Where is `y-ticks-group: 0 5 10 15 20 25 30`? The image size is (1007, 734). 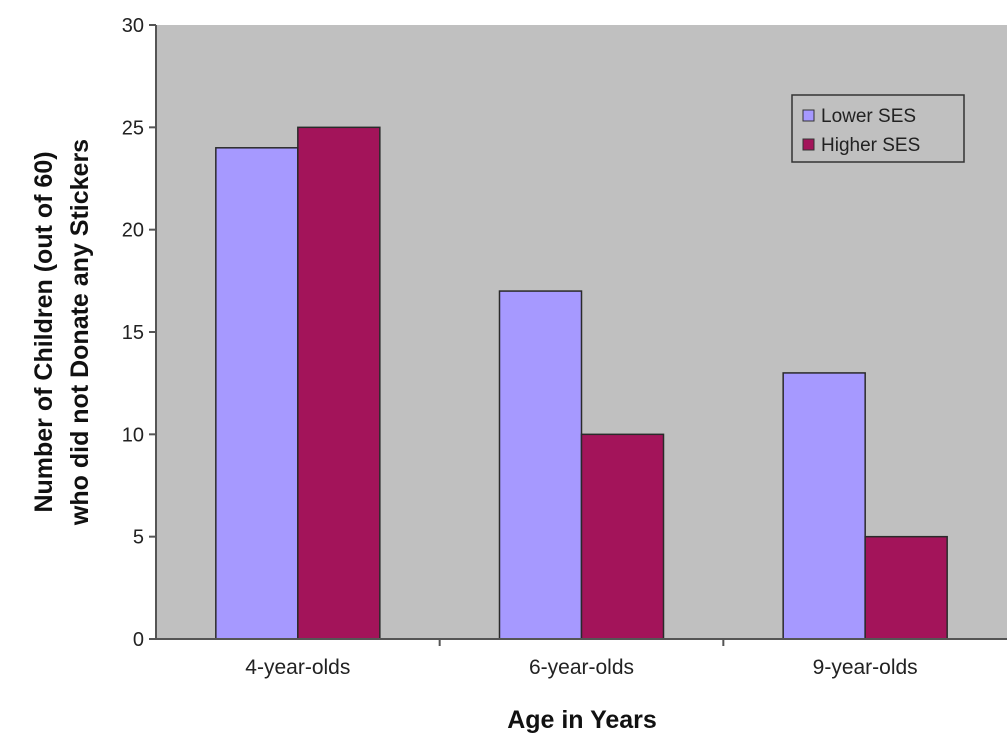 y-ticks-group: 0 5 10 15 20 25 30 is located at coordinates (139, 333).